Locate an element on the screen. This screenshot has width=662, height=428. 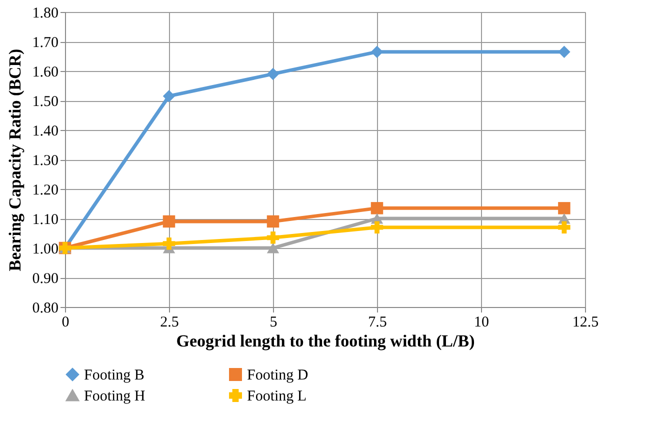
y-tick-label: 1.40 is located at coordinates (45, 132).